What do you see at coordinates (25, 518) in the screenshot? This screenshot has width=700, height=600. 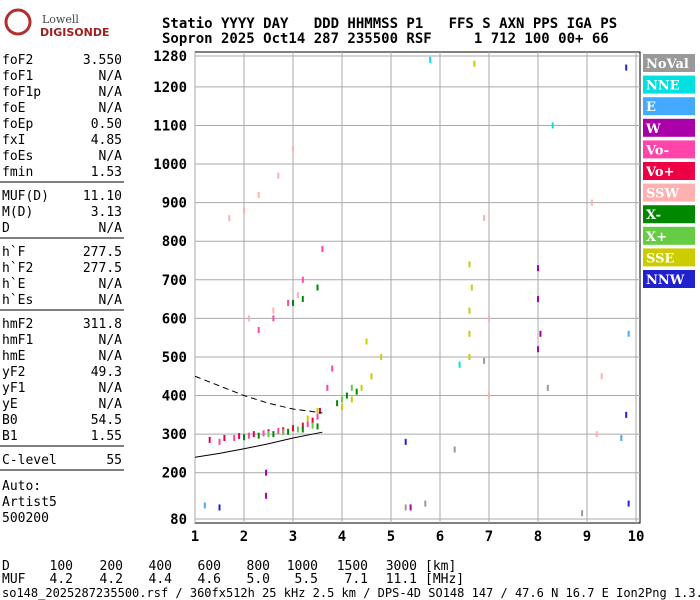 I see `station-info: 500200` at bounding box center [25, 518].